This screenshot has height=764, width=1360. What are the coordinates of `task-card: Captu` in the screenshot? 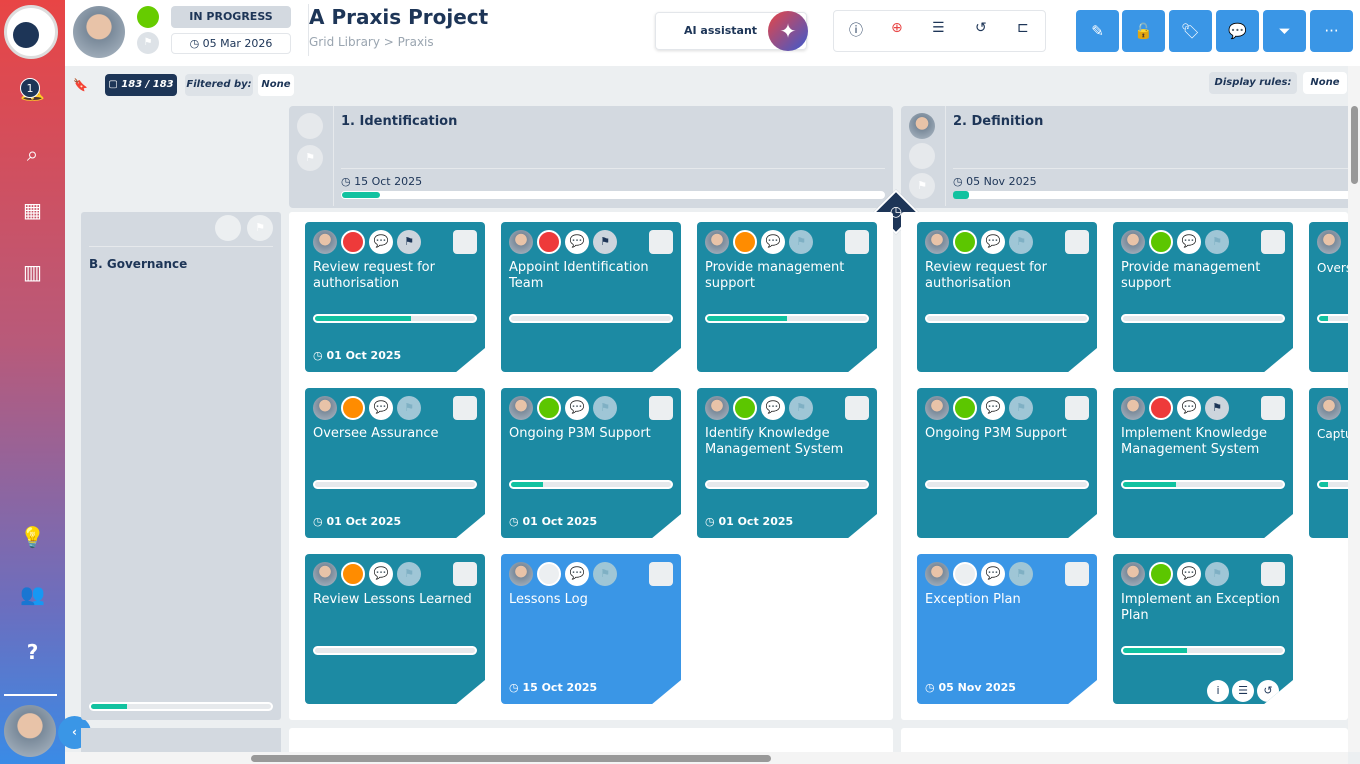 It's located at (1331, 463).